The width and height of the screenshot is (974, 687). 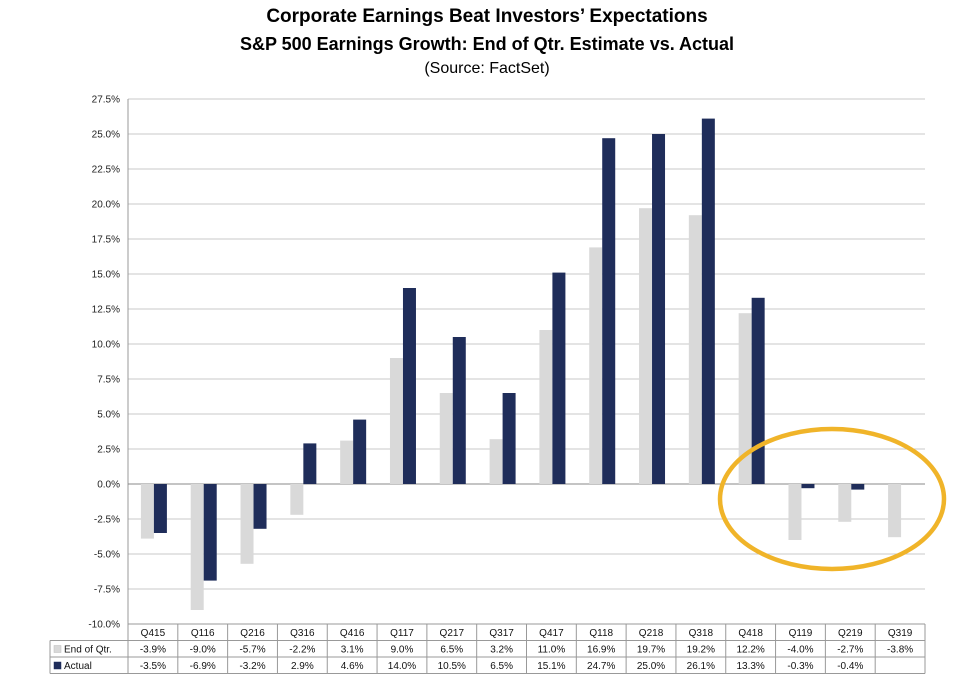 I want to click on y-tick-label: -7.5%, so click(x=107, y=590).